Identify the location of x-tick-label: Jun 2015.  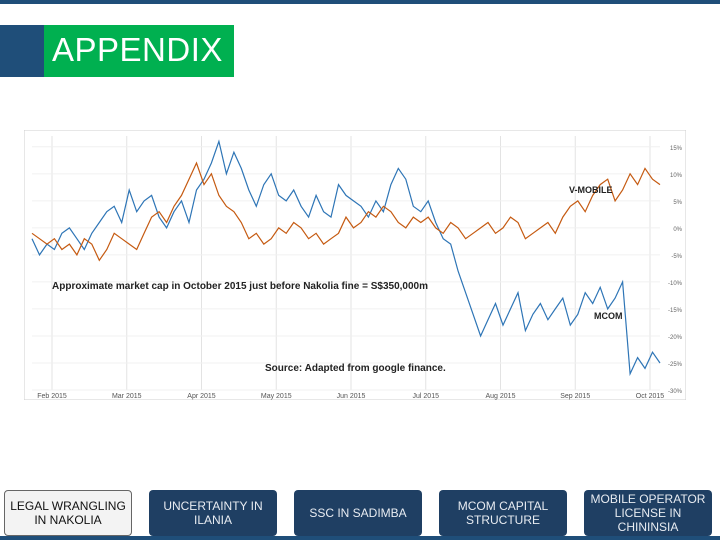
(351, 396).